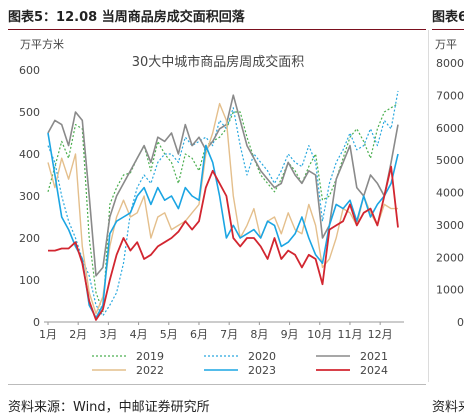 This screenshot has height=418, width=464. What do you see at coordinates (108, 334) in the screenshot?
I see `x-tick-label: 3月` at bounding box center [108, 334].